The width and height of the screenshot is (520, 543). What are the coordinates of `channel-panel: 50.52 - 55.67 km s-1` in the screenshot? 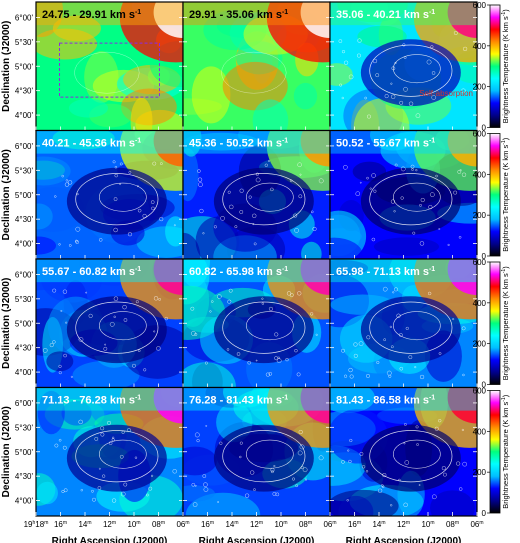 It's located at (403, 194).